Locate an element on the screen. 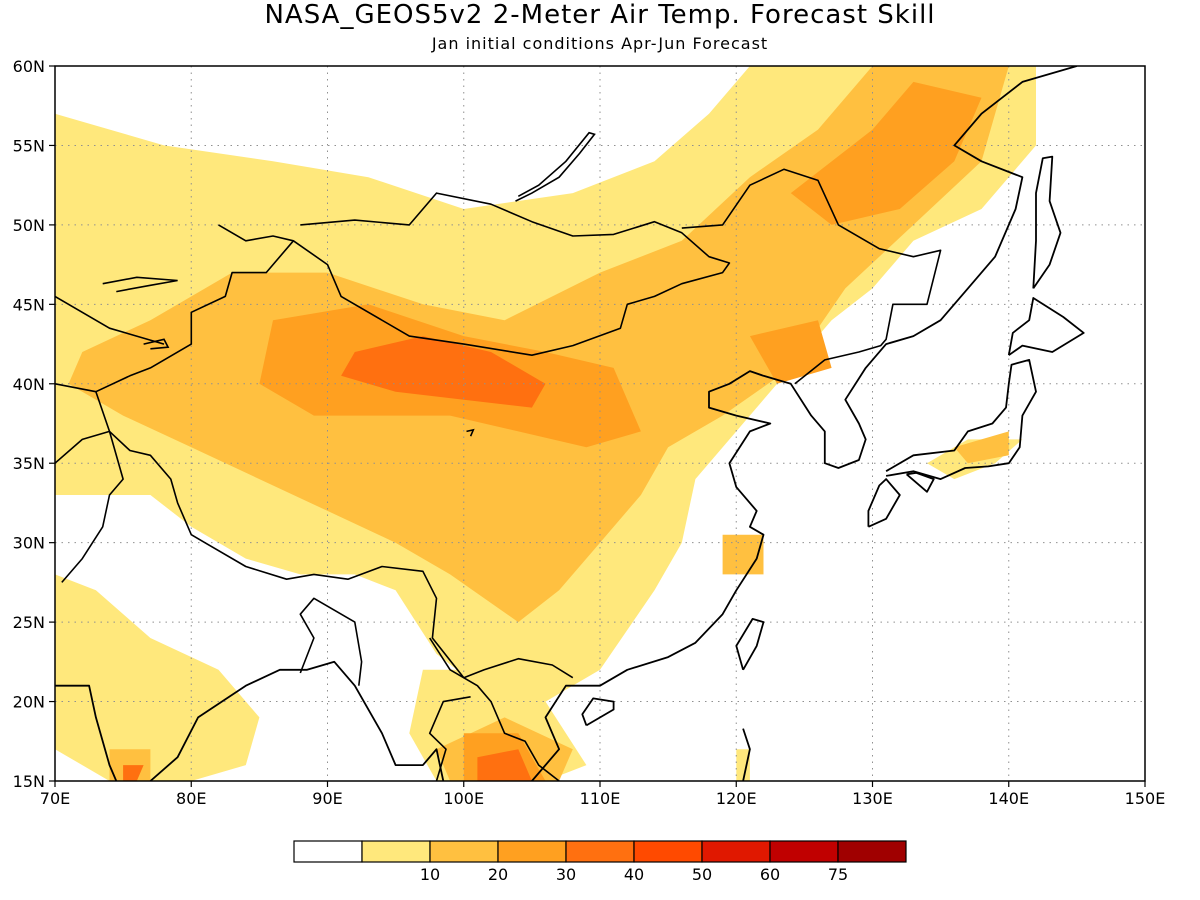 The width and height of the screenshot is (1200, 900). lat-tick-label: 15N is located at coordinates (29, 781).